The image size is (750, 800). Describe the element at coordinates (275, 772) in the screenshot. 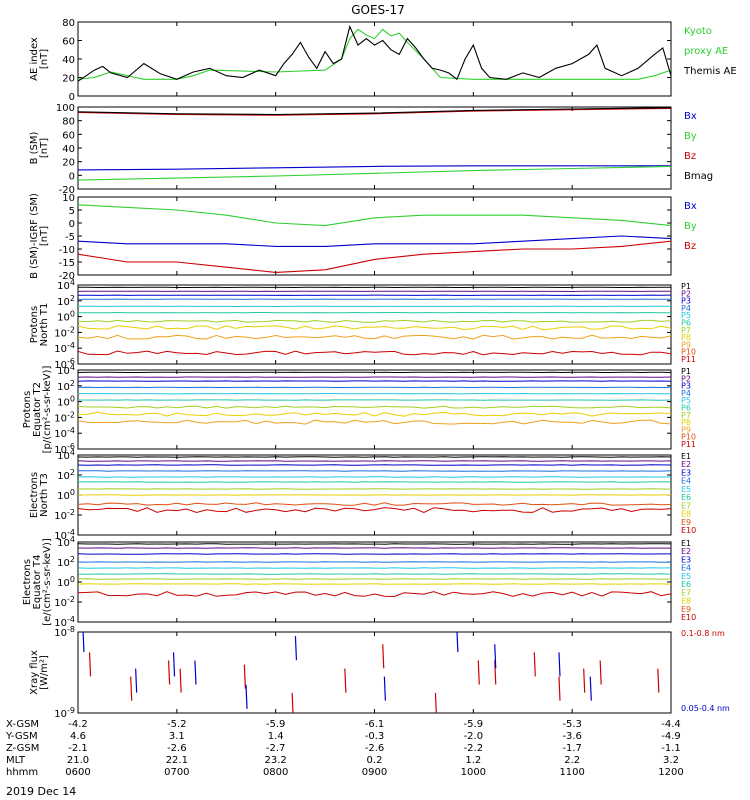

I see `x-axis-value: 0800` at that location.